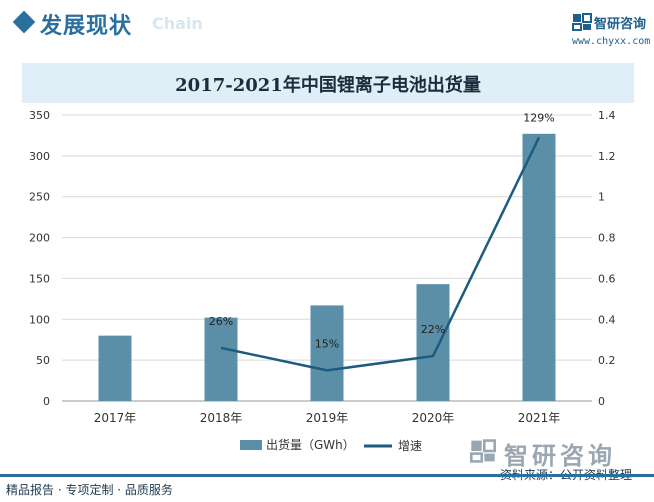 The image size is (654, 502). What do you see at coordinates (601, 197) in the screenshot?
I see `y-right-tick-label: 1` at bounding box center [601, 197].